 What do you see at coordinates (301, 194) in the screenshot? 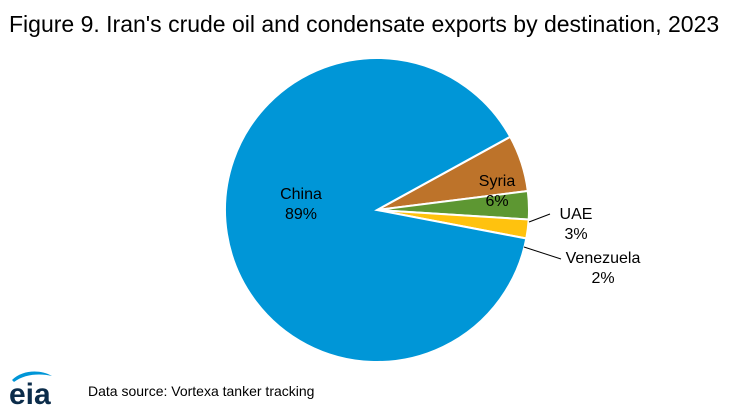
I see `slice-name-label: China` at bounding box center [301, 194].